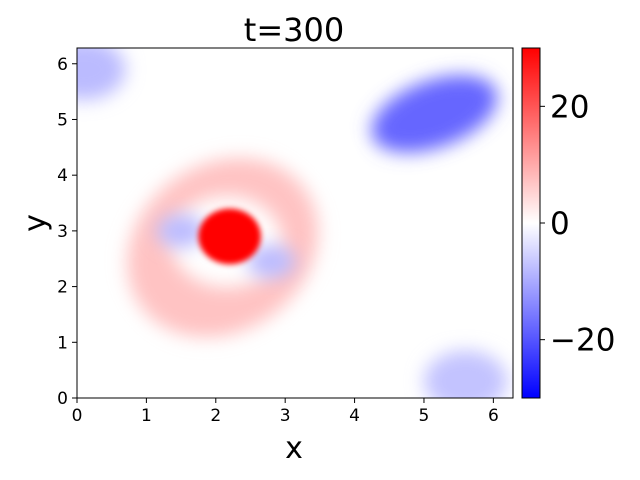 The image size is (640, 480). I want to click on x-tick-label: 5, so click(424, 416).